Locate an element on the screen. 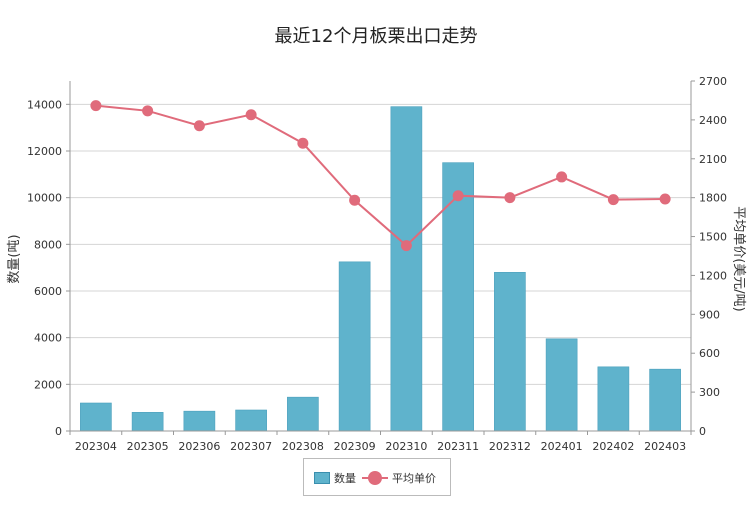  legend: 数量 平均单价 is located at coordinates (377, 477).